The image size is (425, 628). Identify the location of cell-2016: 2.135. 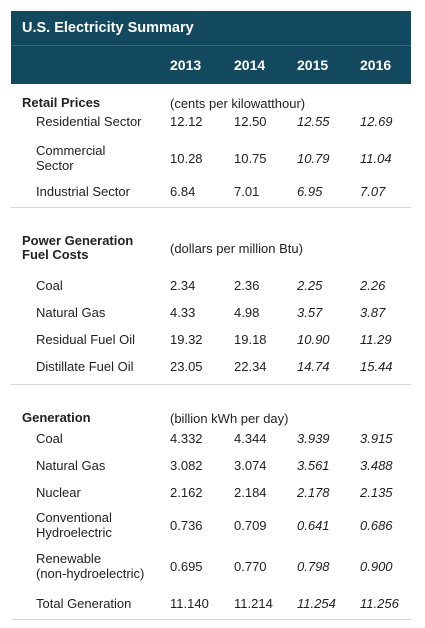
(376, 492).